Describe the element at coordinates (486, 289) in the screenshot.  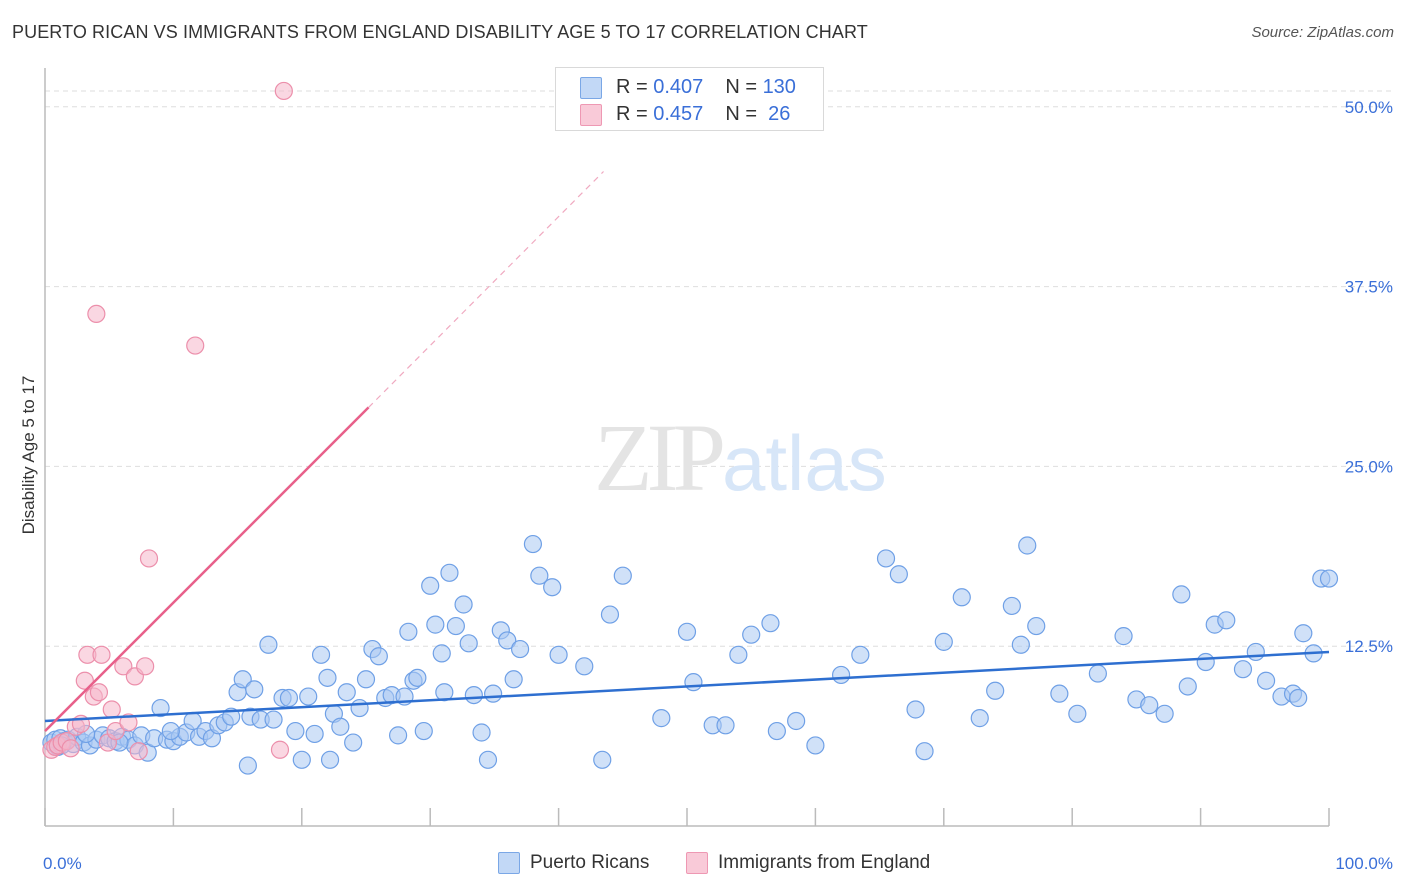
I see `trend-extension-england` at that location.